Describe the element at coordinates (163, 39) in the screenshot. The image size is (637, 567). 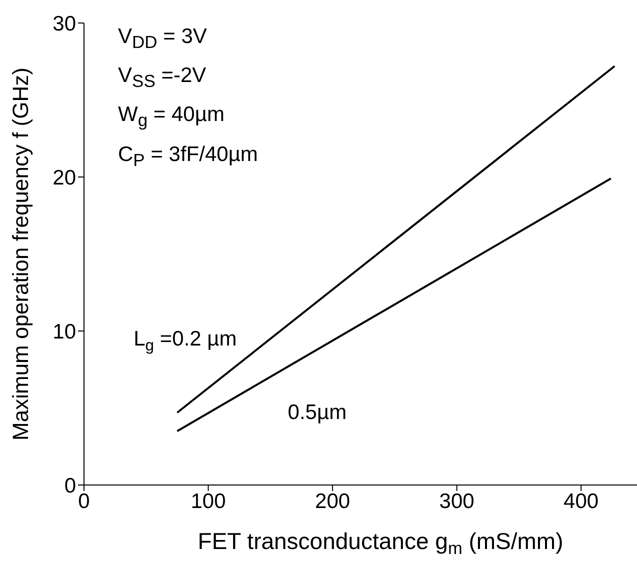
I see `annotation: V$_{DD}$ = 3V` at that location.